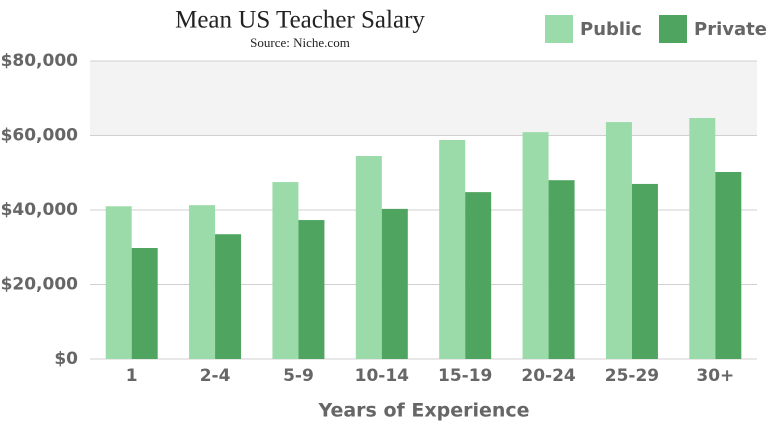  Describe the element at coordinates (40, 136) in the screenshot. I see `y-tick-label: $60,000` at that location.